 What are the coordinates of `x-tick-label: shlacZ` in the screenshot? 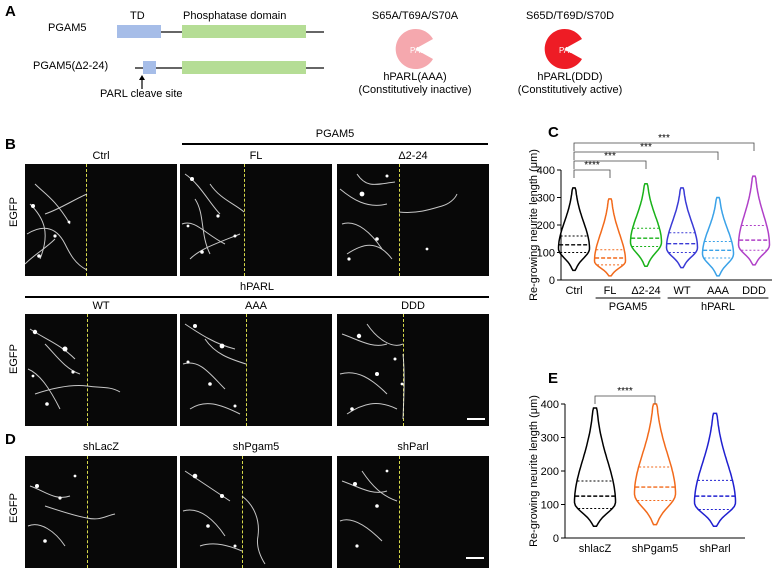 It's located at (595, 549).